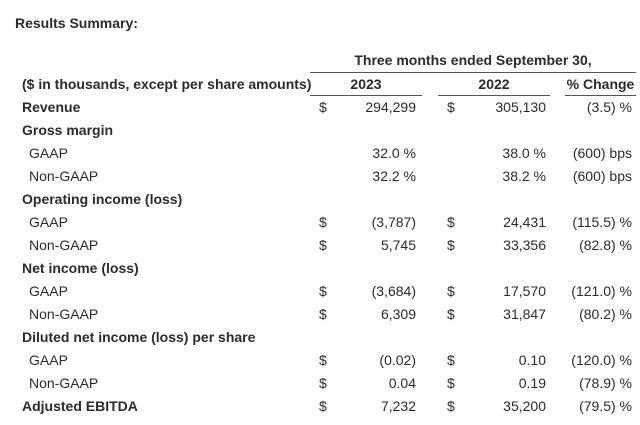 This screenshot has height=425, width=640. What do you see at coordinates (320, 178) in the screenshot?
I see `table-row: Non-GAAP 32.2 % 38.2 % (600) bps` at bounding box center [320, 178].